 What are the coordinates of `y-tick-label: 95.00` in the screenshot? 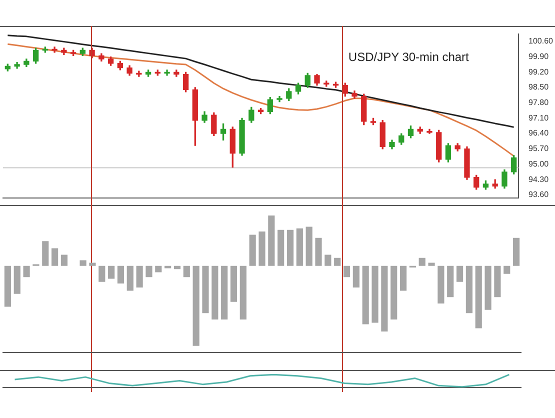 It's located at (539, 163).